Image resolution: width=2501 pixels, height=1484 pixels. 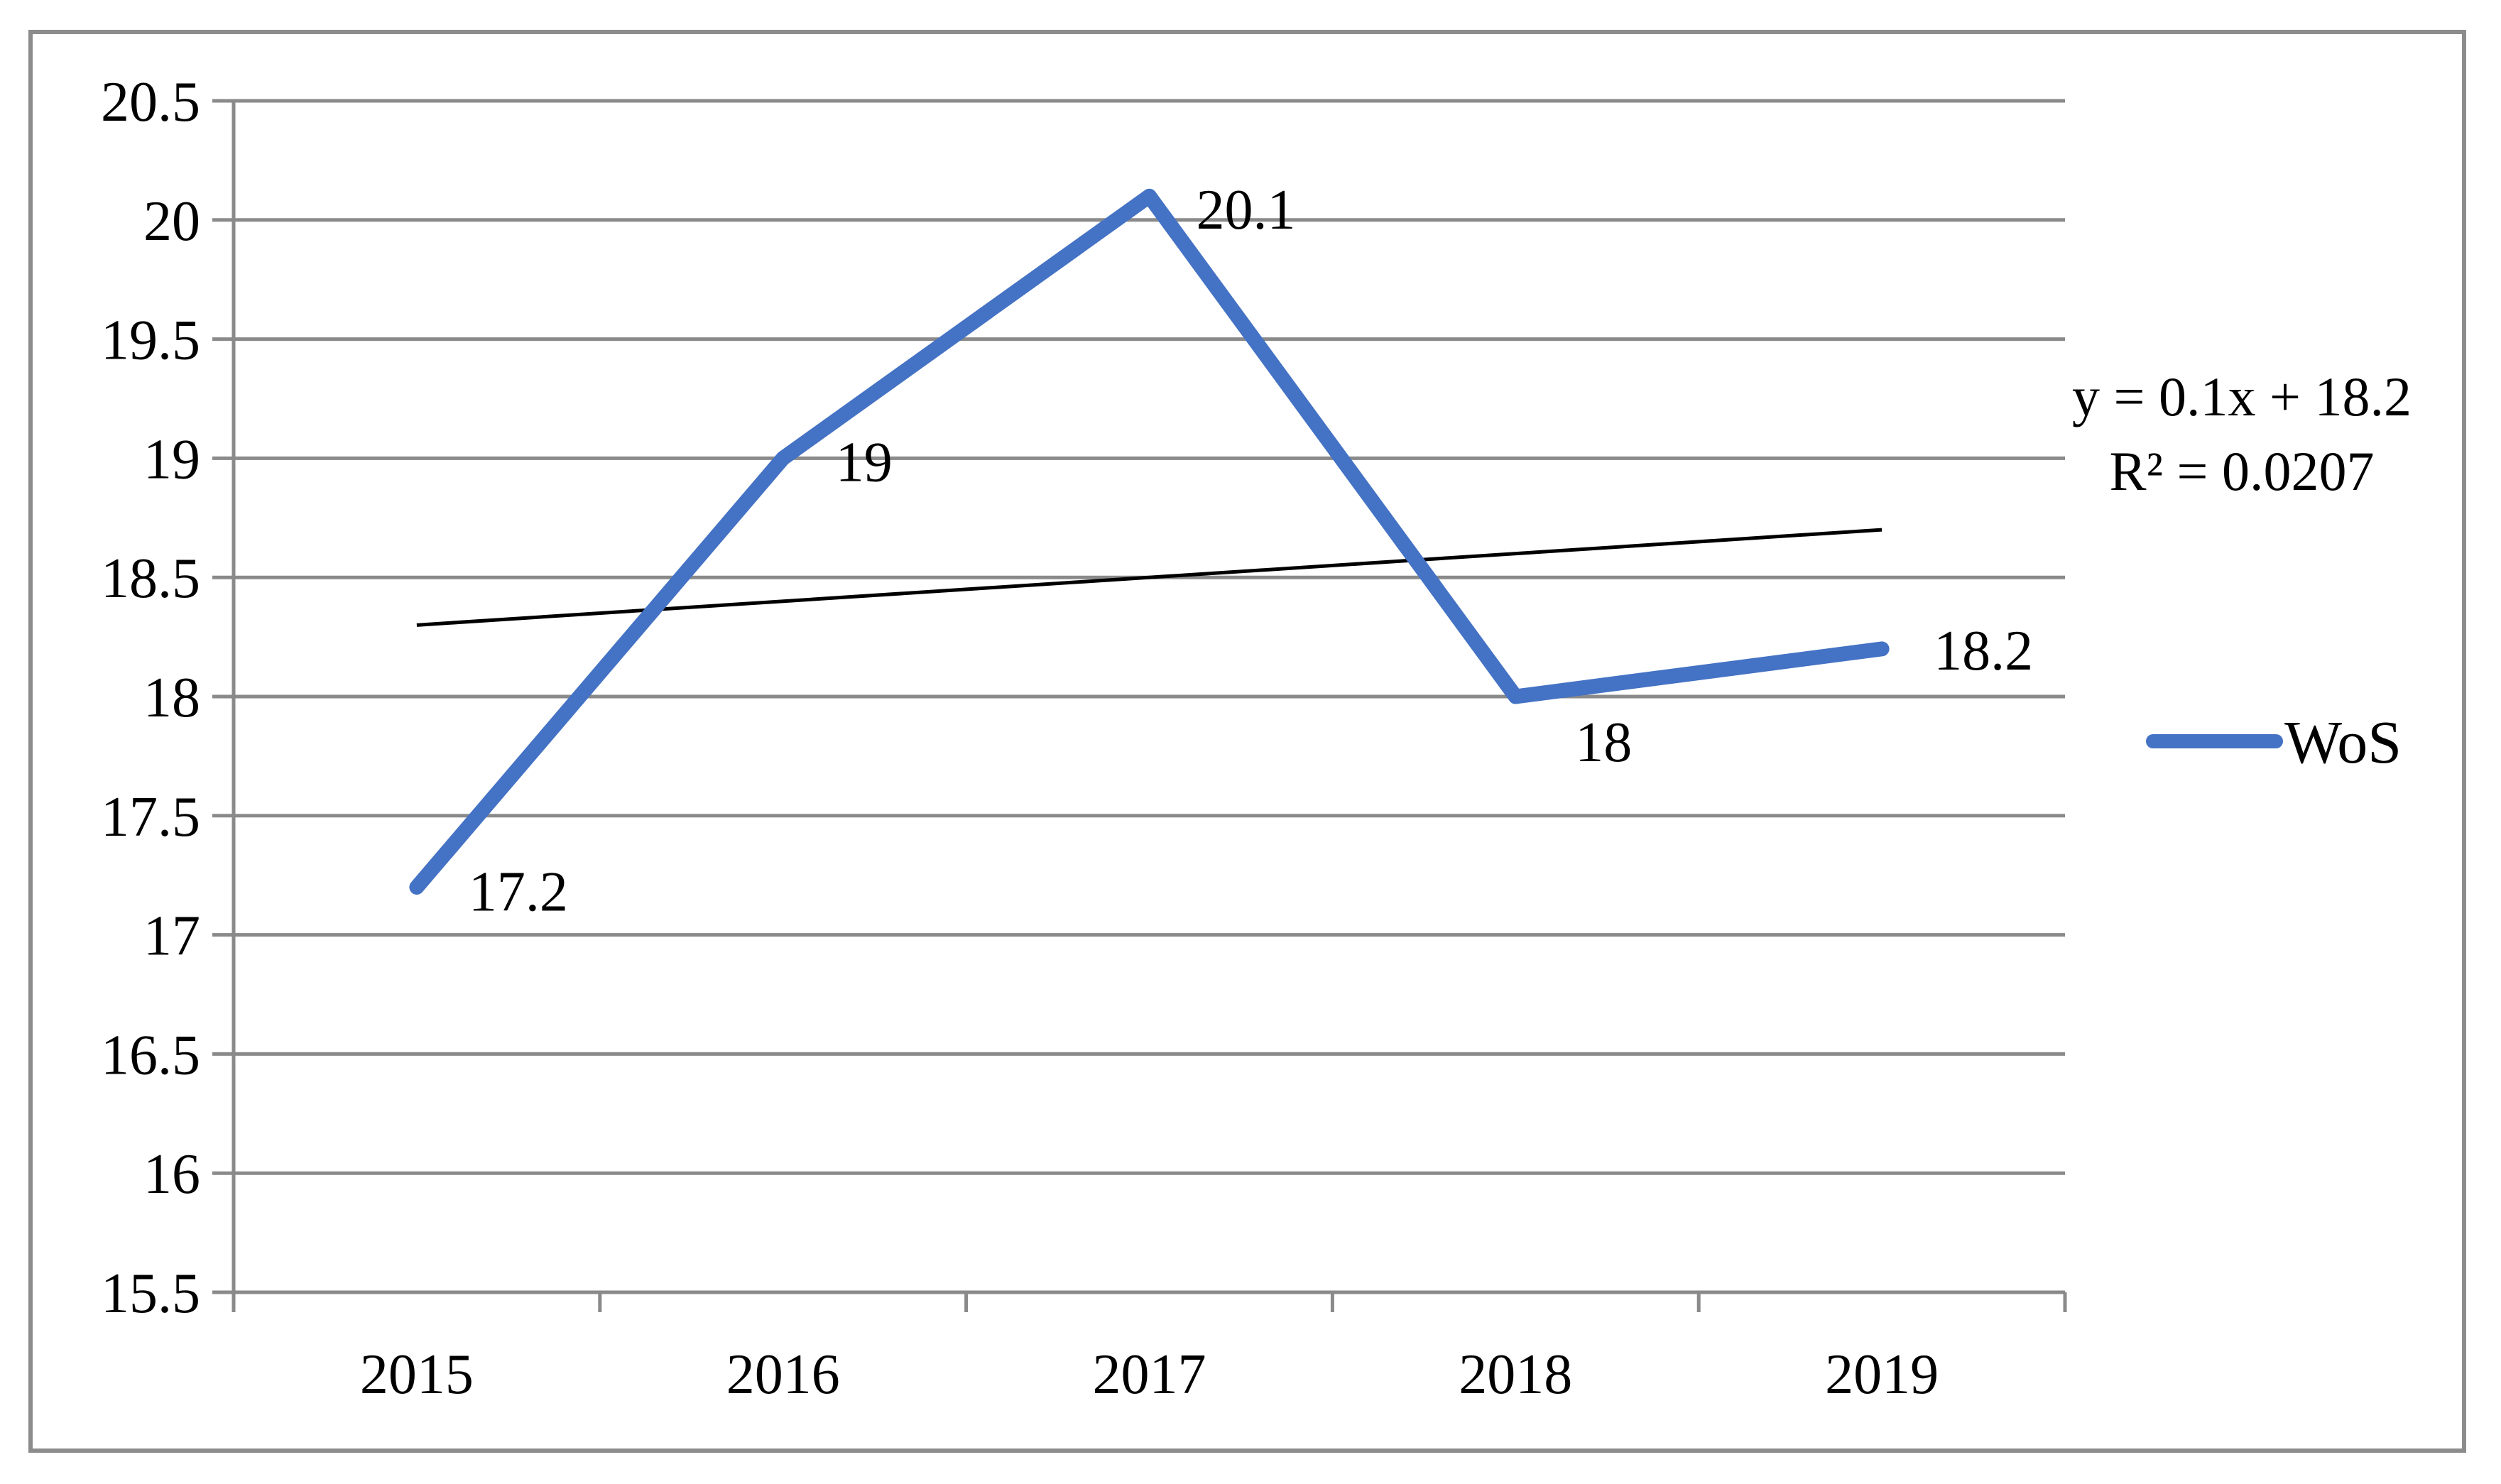 I want to click on legend: WoS, so click(x=2274, y=742).